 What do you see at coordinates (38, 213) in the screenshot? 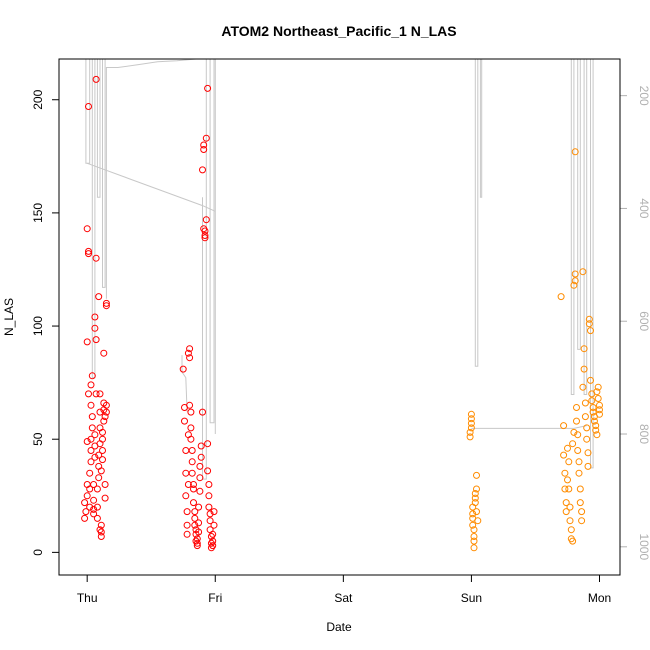
I see `y-tick-label: 150` at bounding box center [38, 213].